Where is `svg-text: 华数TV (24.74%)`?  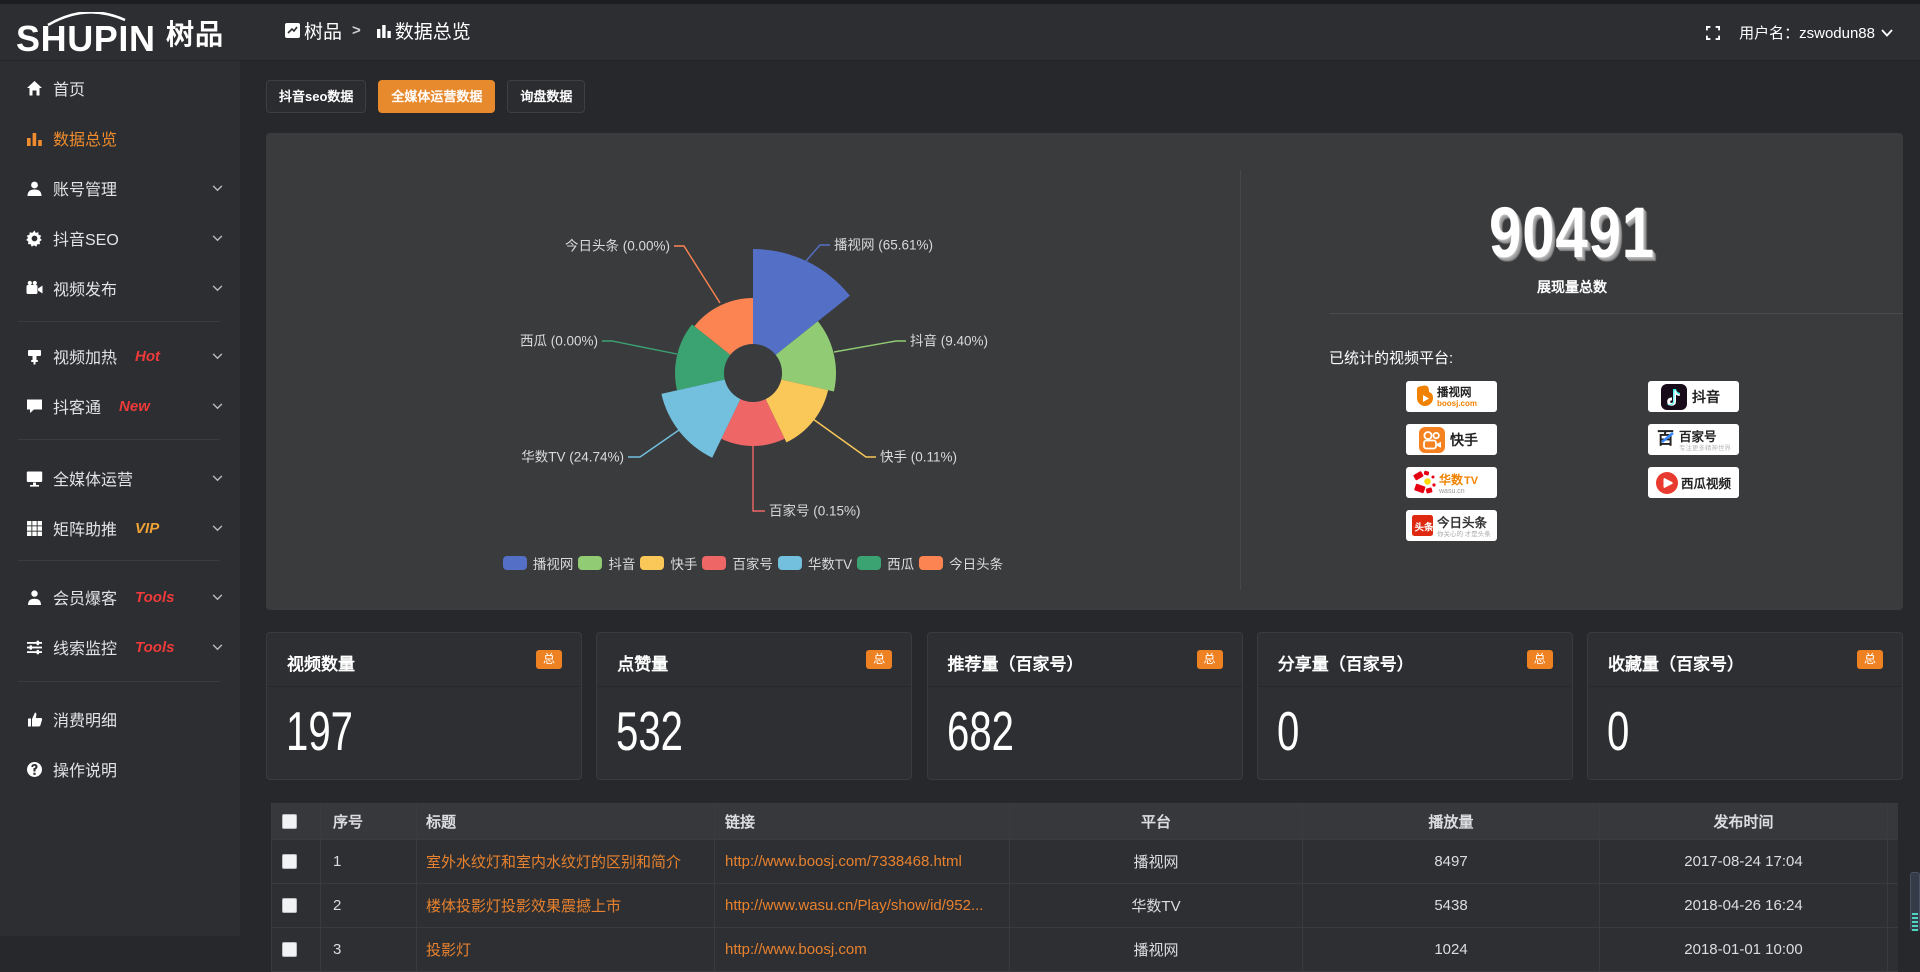
svg-text: 华数TV (24.74%) is located at coordinates (572, 457).